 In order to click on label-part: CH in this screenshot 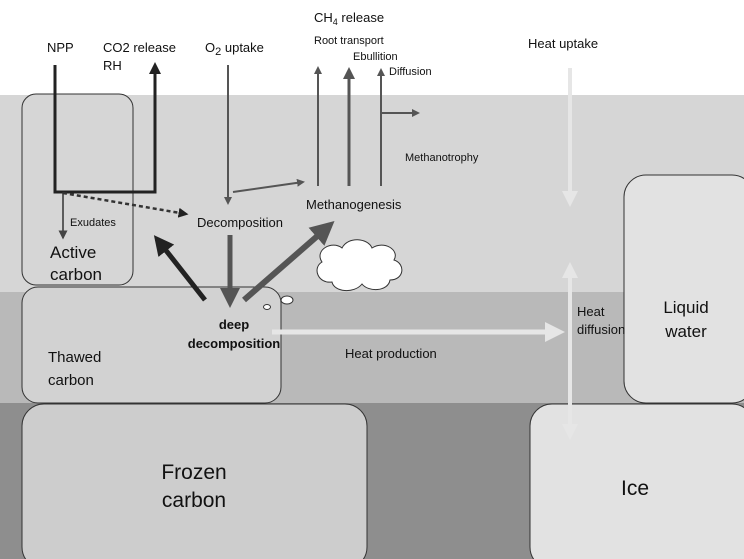, I will do `click(323, 17)`.